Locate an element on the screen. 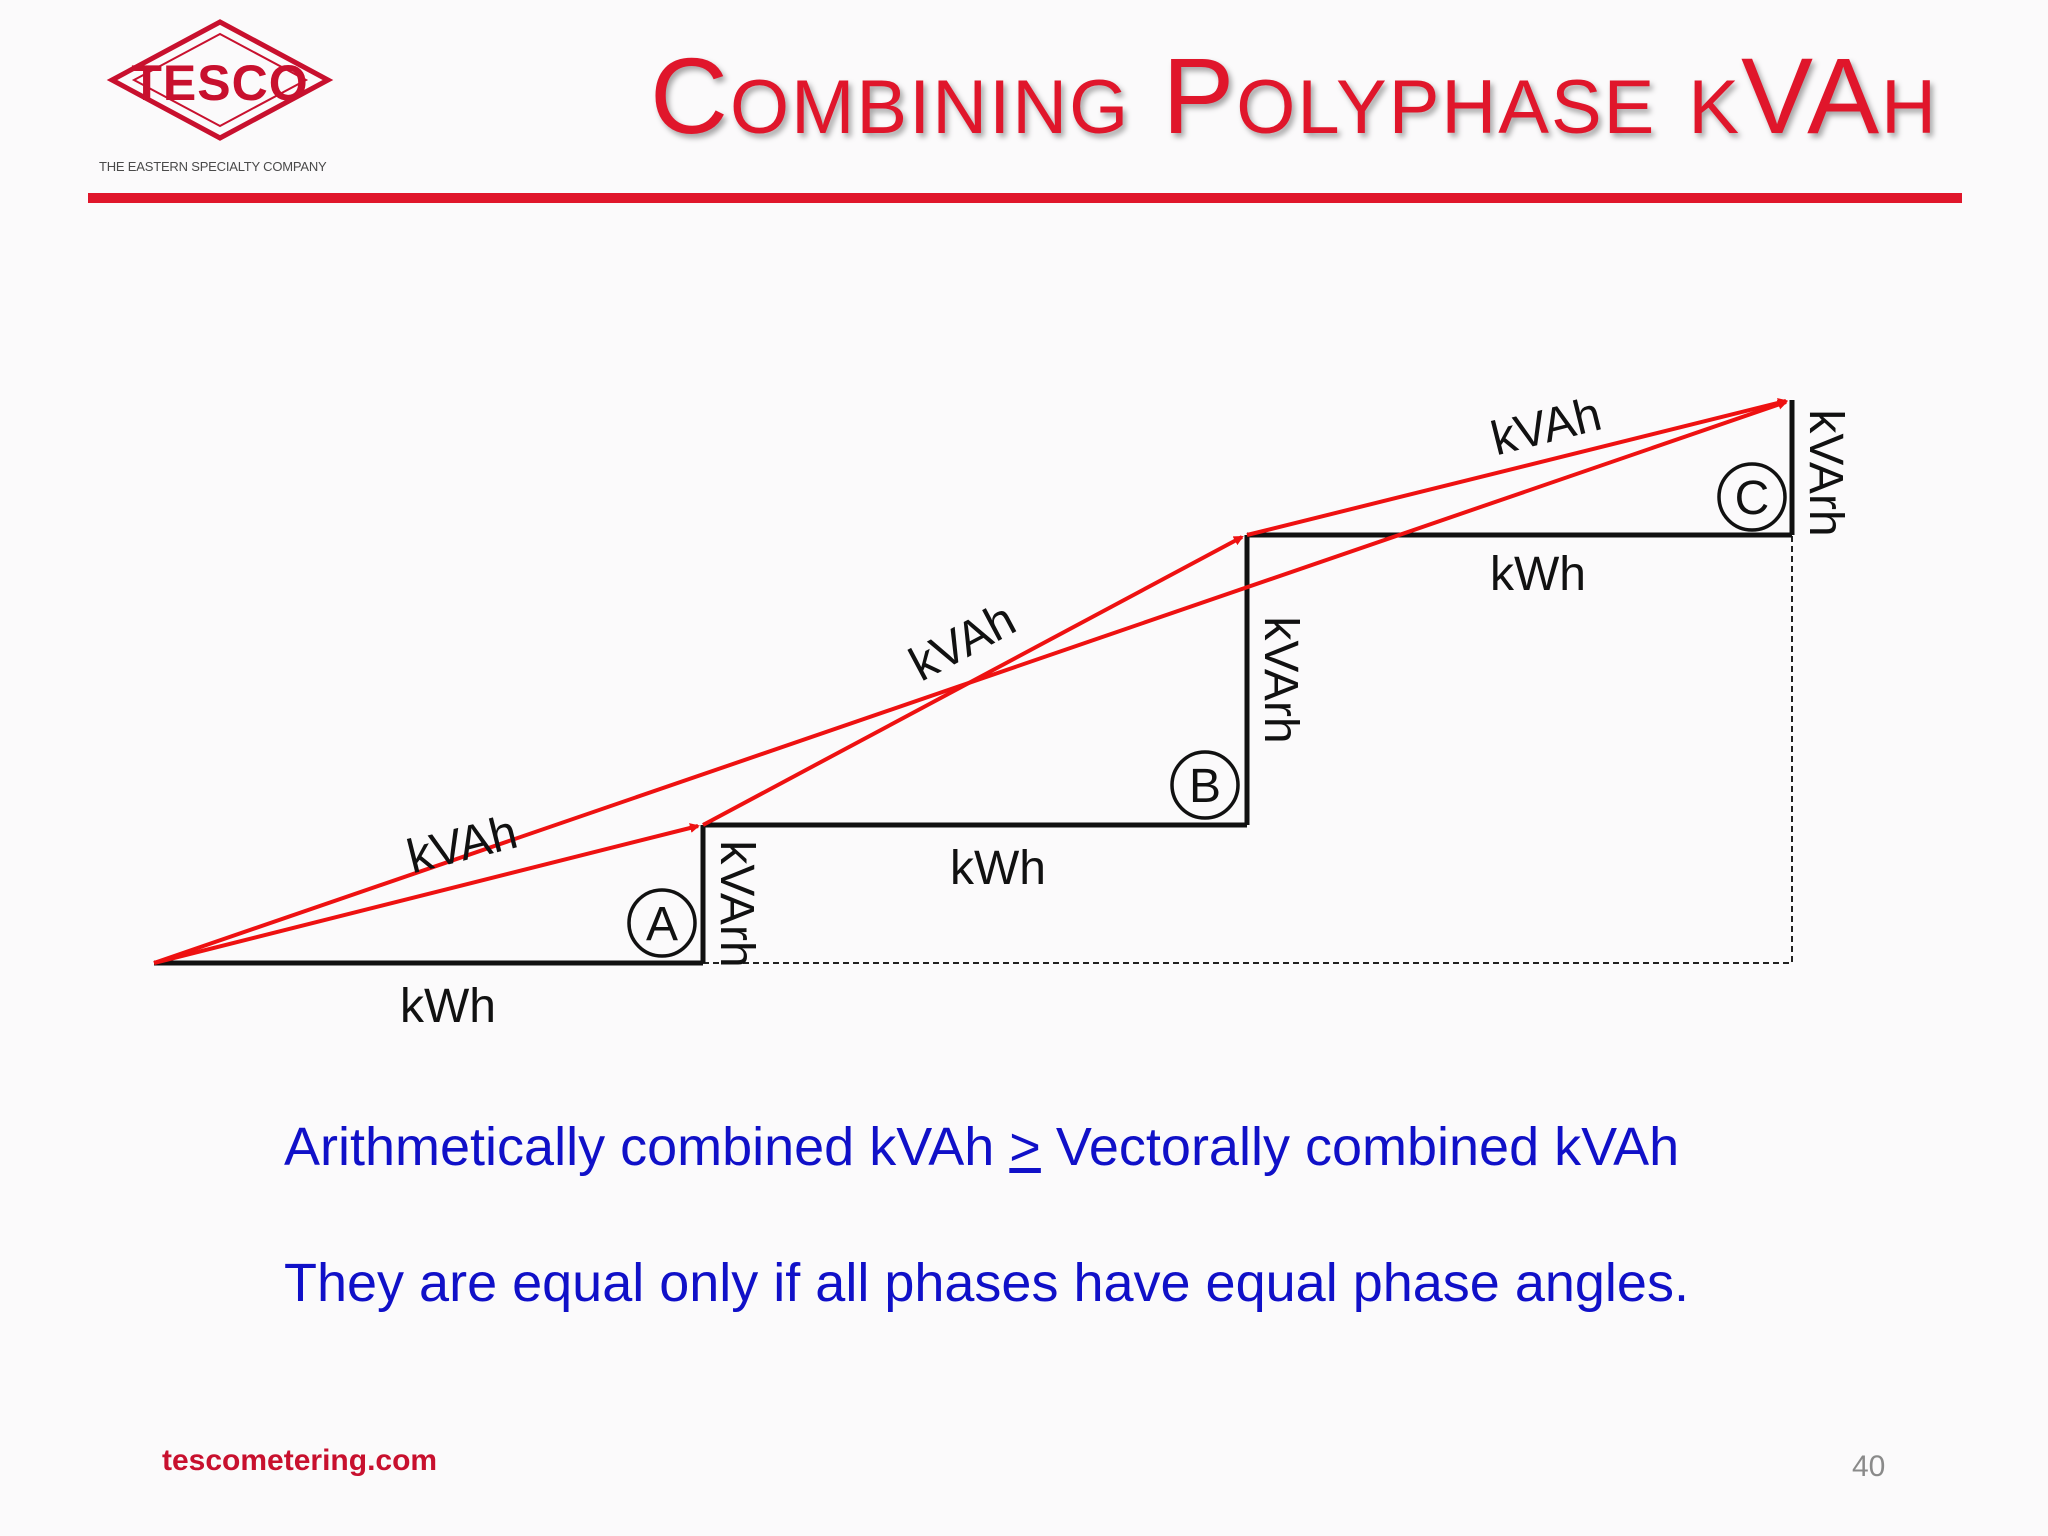 The image size is (2048, 1536). footer-url: tescometering.com is located at coordinates (300, 1460).